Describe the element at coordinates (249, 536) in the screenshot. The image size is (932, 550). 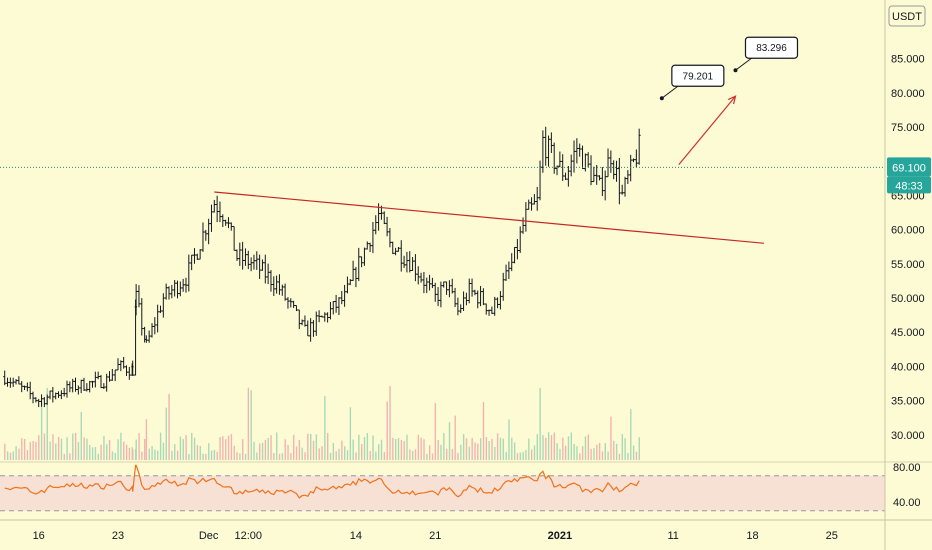
I see `time-tick-label: 12:00` at that location.